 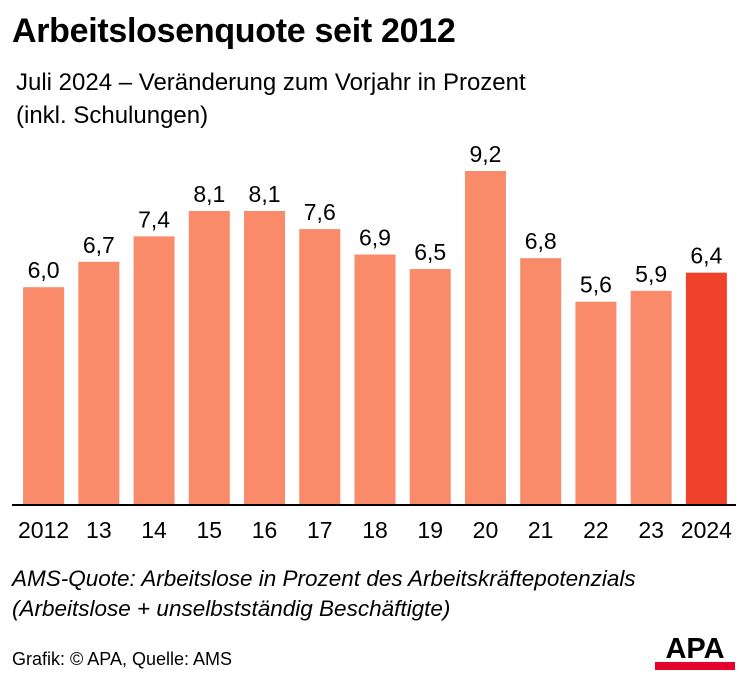 What do you see at coordinates (541, 241) in the screenshot?
I see `bar-value-label: 6,8` at bounding box center [541, 241].